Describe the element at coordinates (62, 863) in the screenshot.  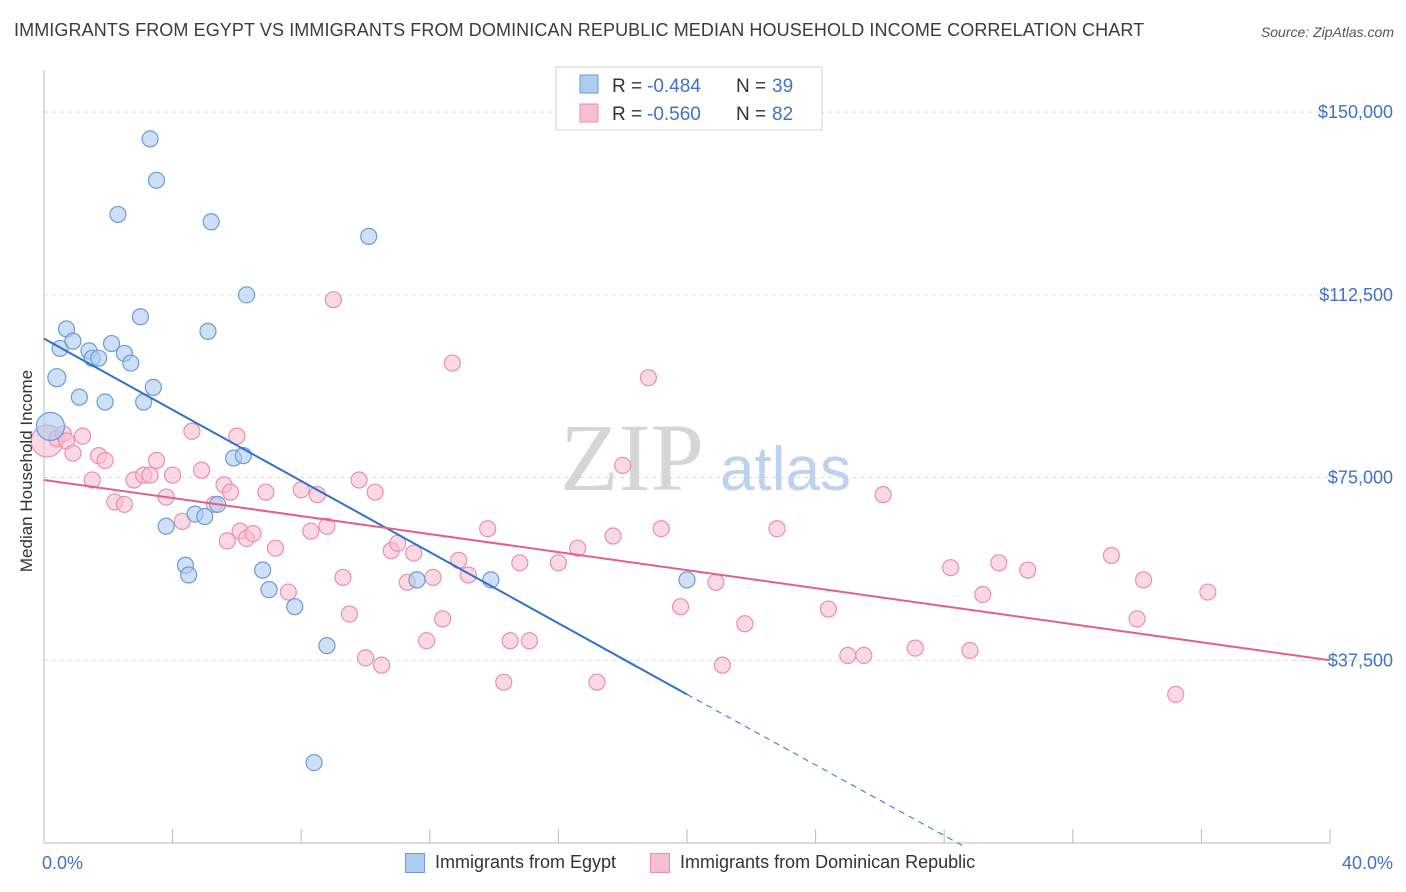
I see `x-tick-label-0: 0.0%` at that location.